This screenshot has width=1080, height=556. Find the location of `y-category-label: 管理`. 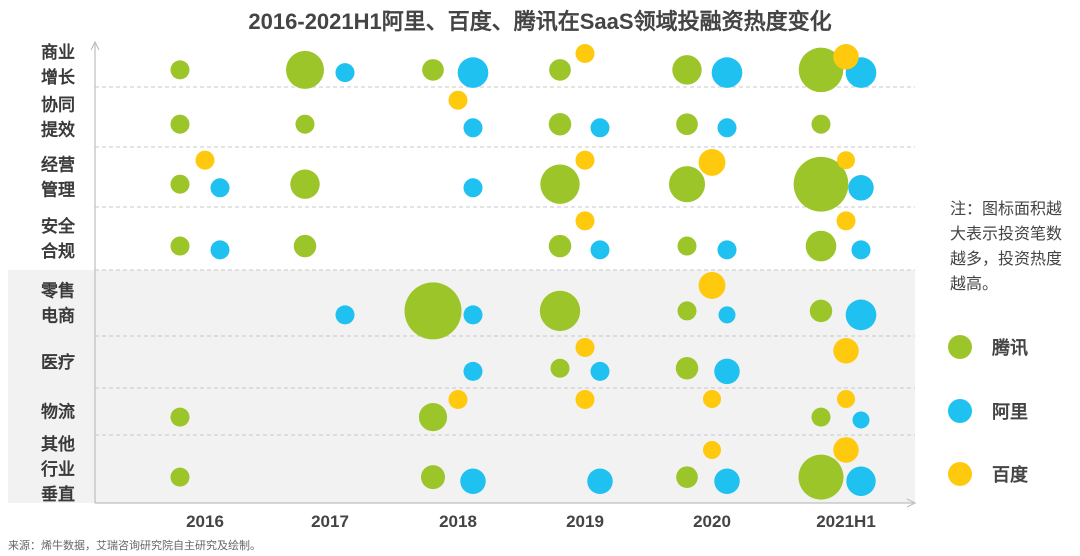

y-category-label: 管理 is located at coordinates (58, 190).